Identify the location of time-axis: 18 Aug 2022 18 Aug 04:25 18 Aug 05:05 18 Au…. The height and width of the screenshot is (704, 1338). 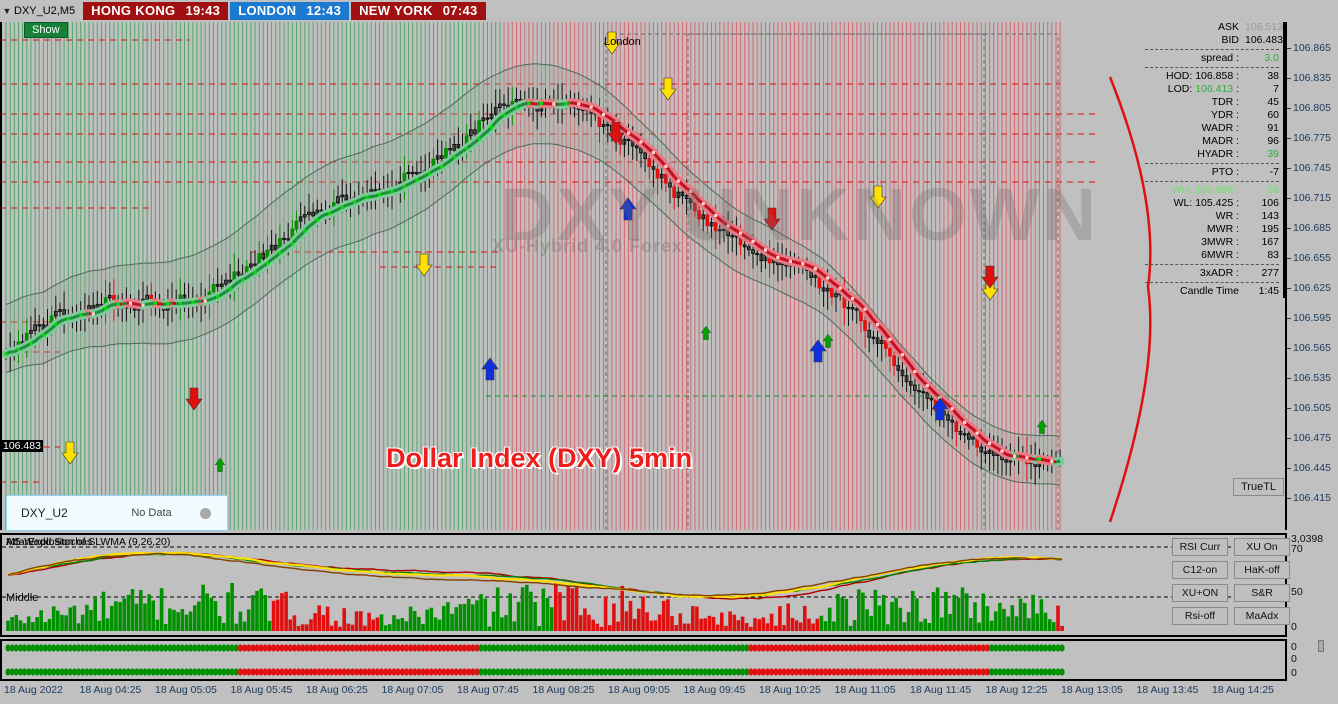
(669, 693).